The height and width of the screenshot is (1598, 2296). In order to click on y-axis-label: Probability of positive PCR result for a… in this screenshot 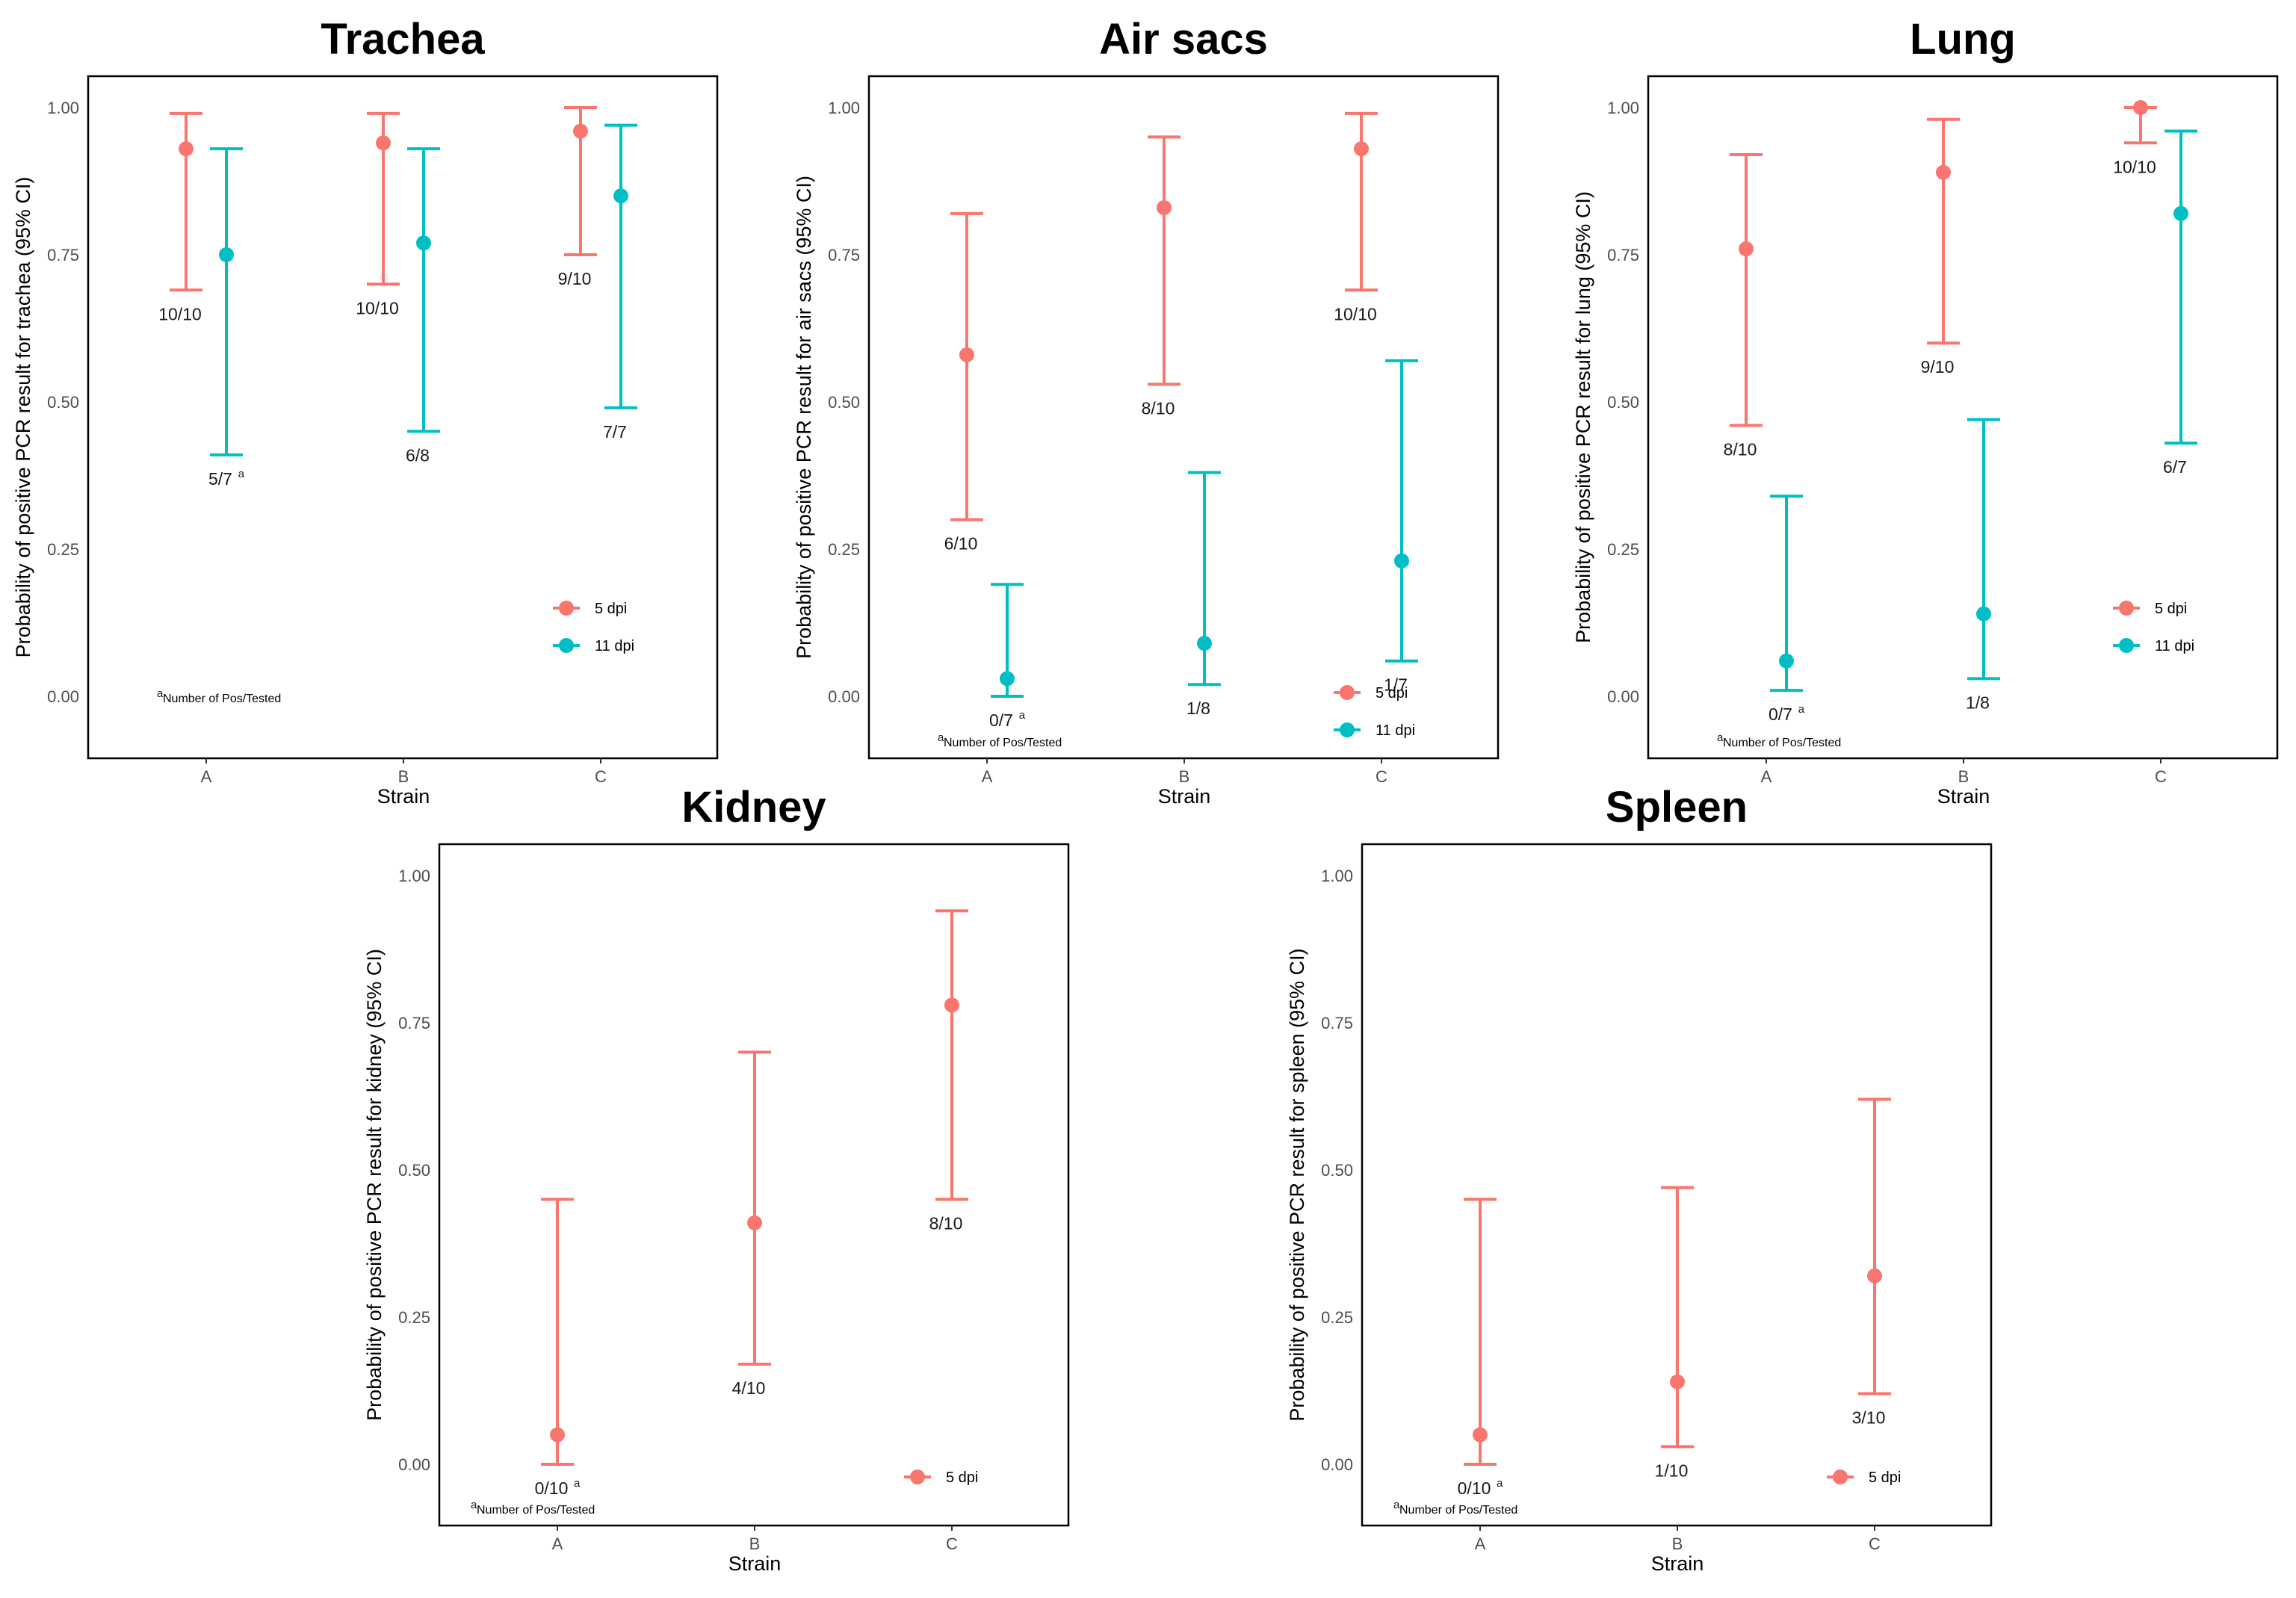, I will do `click(804, 417)`.